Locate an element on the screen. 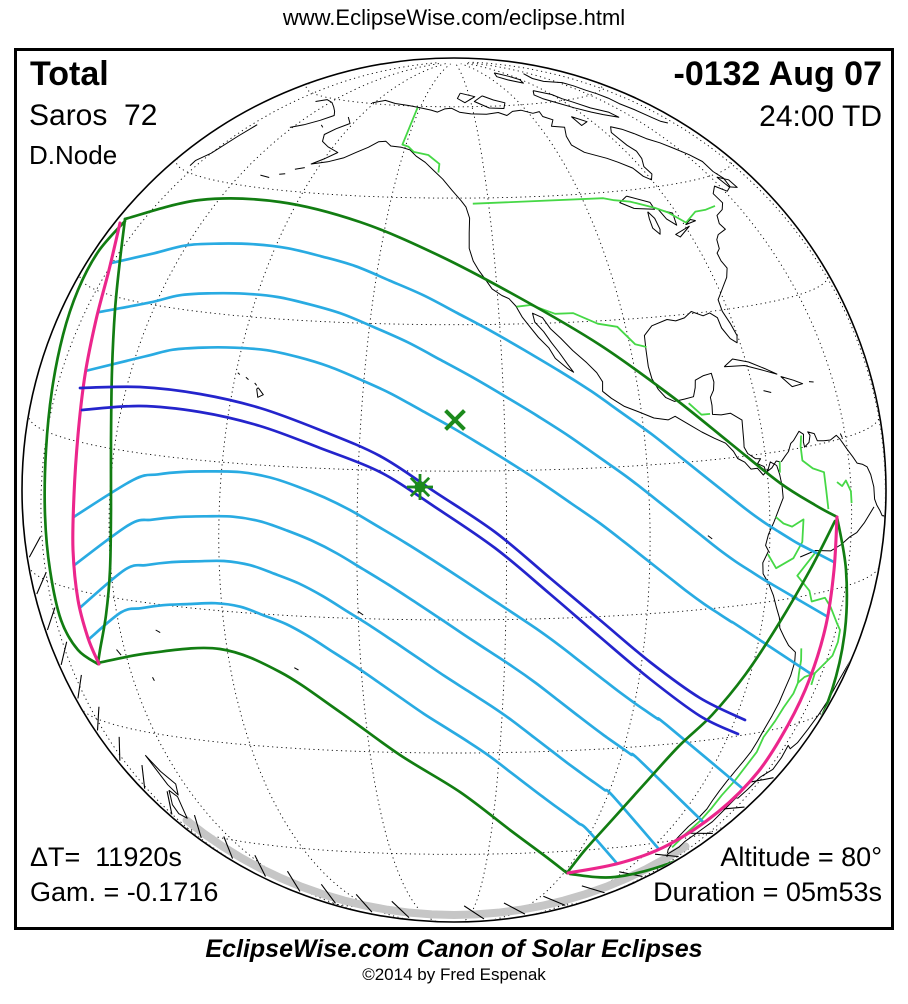  coastline-chukotka is located at coordinates (312, 113).